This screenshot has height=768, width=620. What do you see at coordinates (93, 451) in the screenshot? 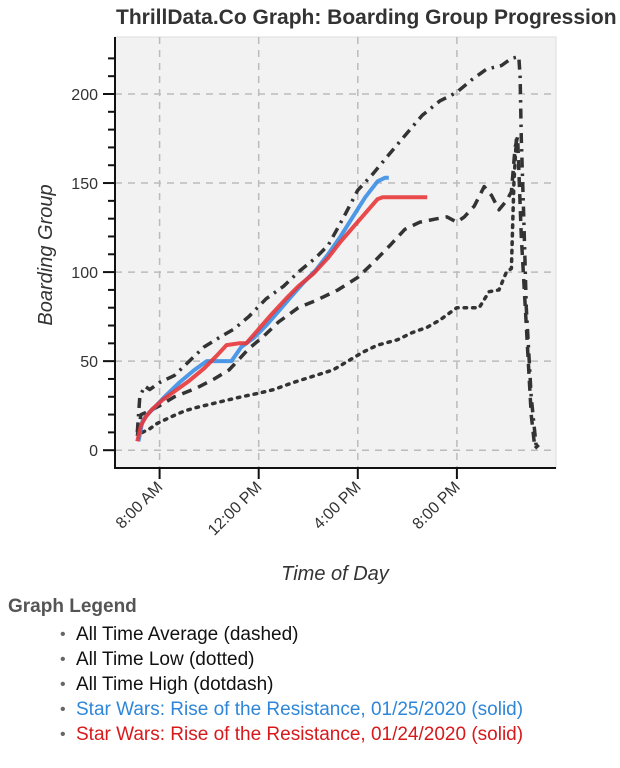
I see `y-tick-label: 0` at bounding box center [93, 451].